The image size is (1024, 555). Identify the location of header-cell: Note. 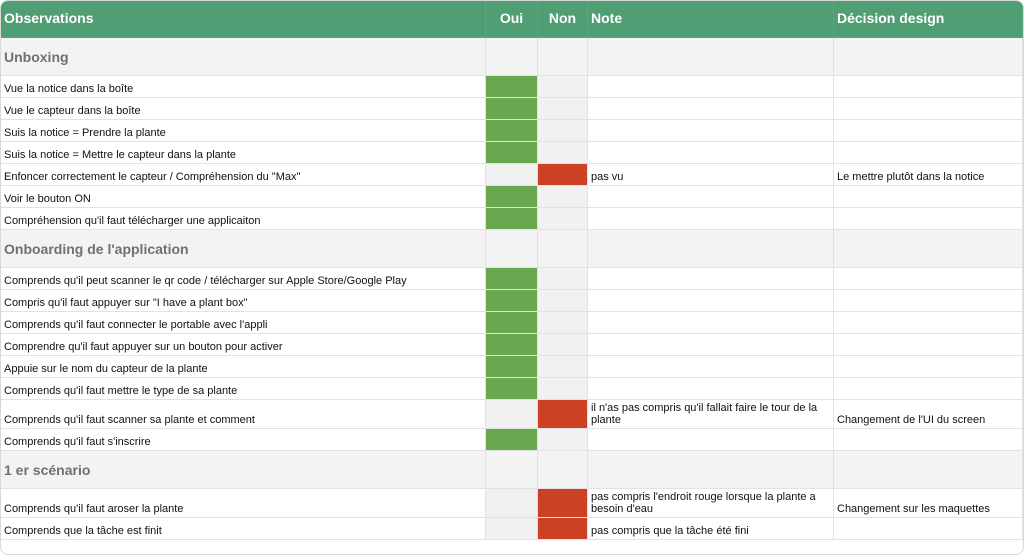
(711, 19).